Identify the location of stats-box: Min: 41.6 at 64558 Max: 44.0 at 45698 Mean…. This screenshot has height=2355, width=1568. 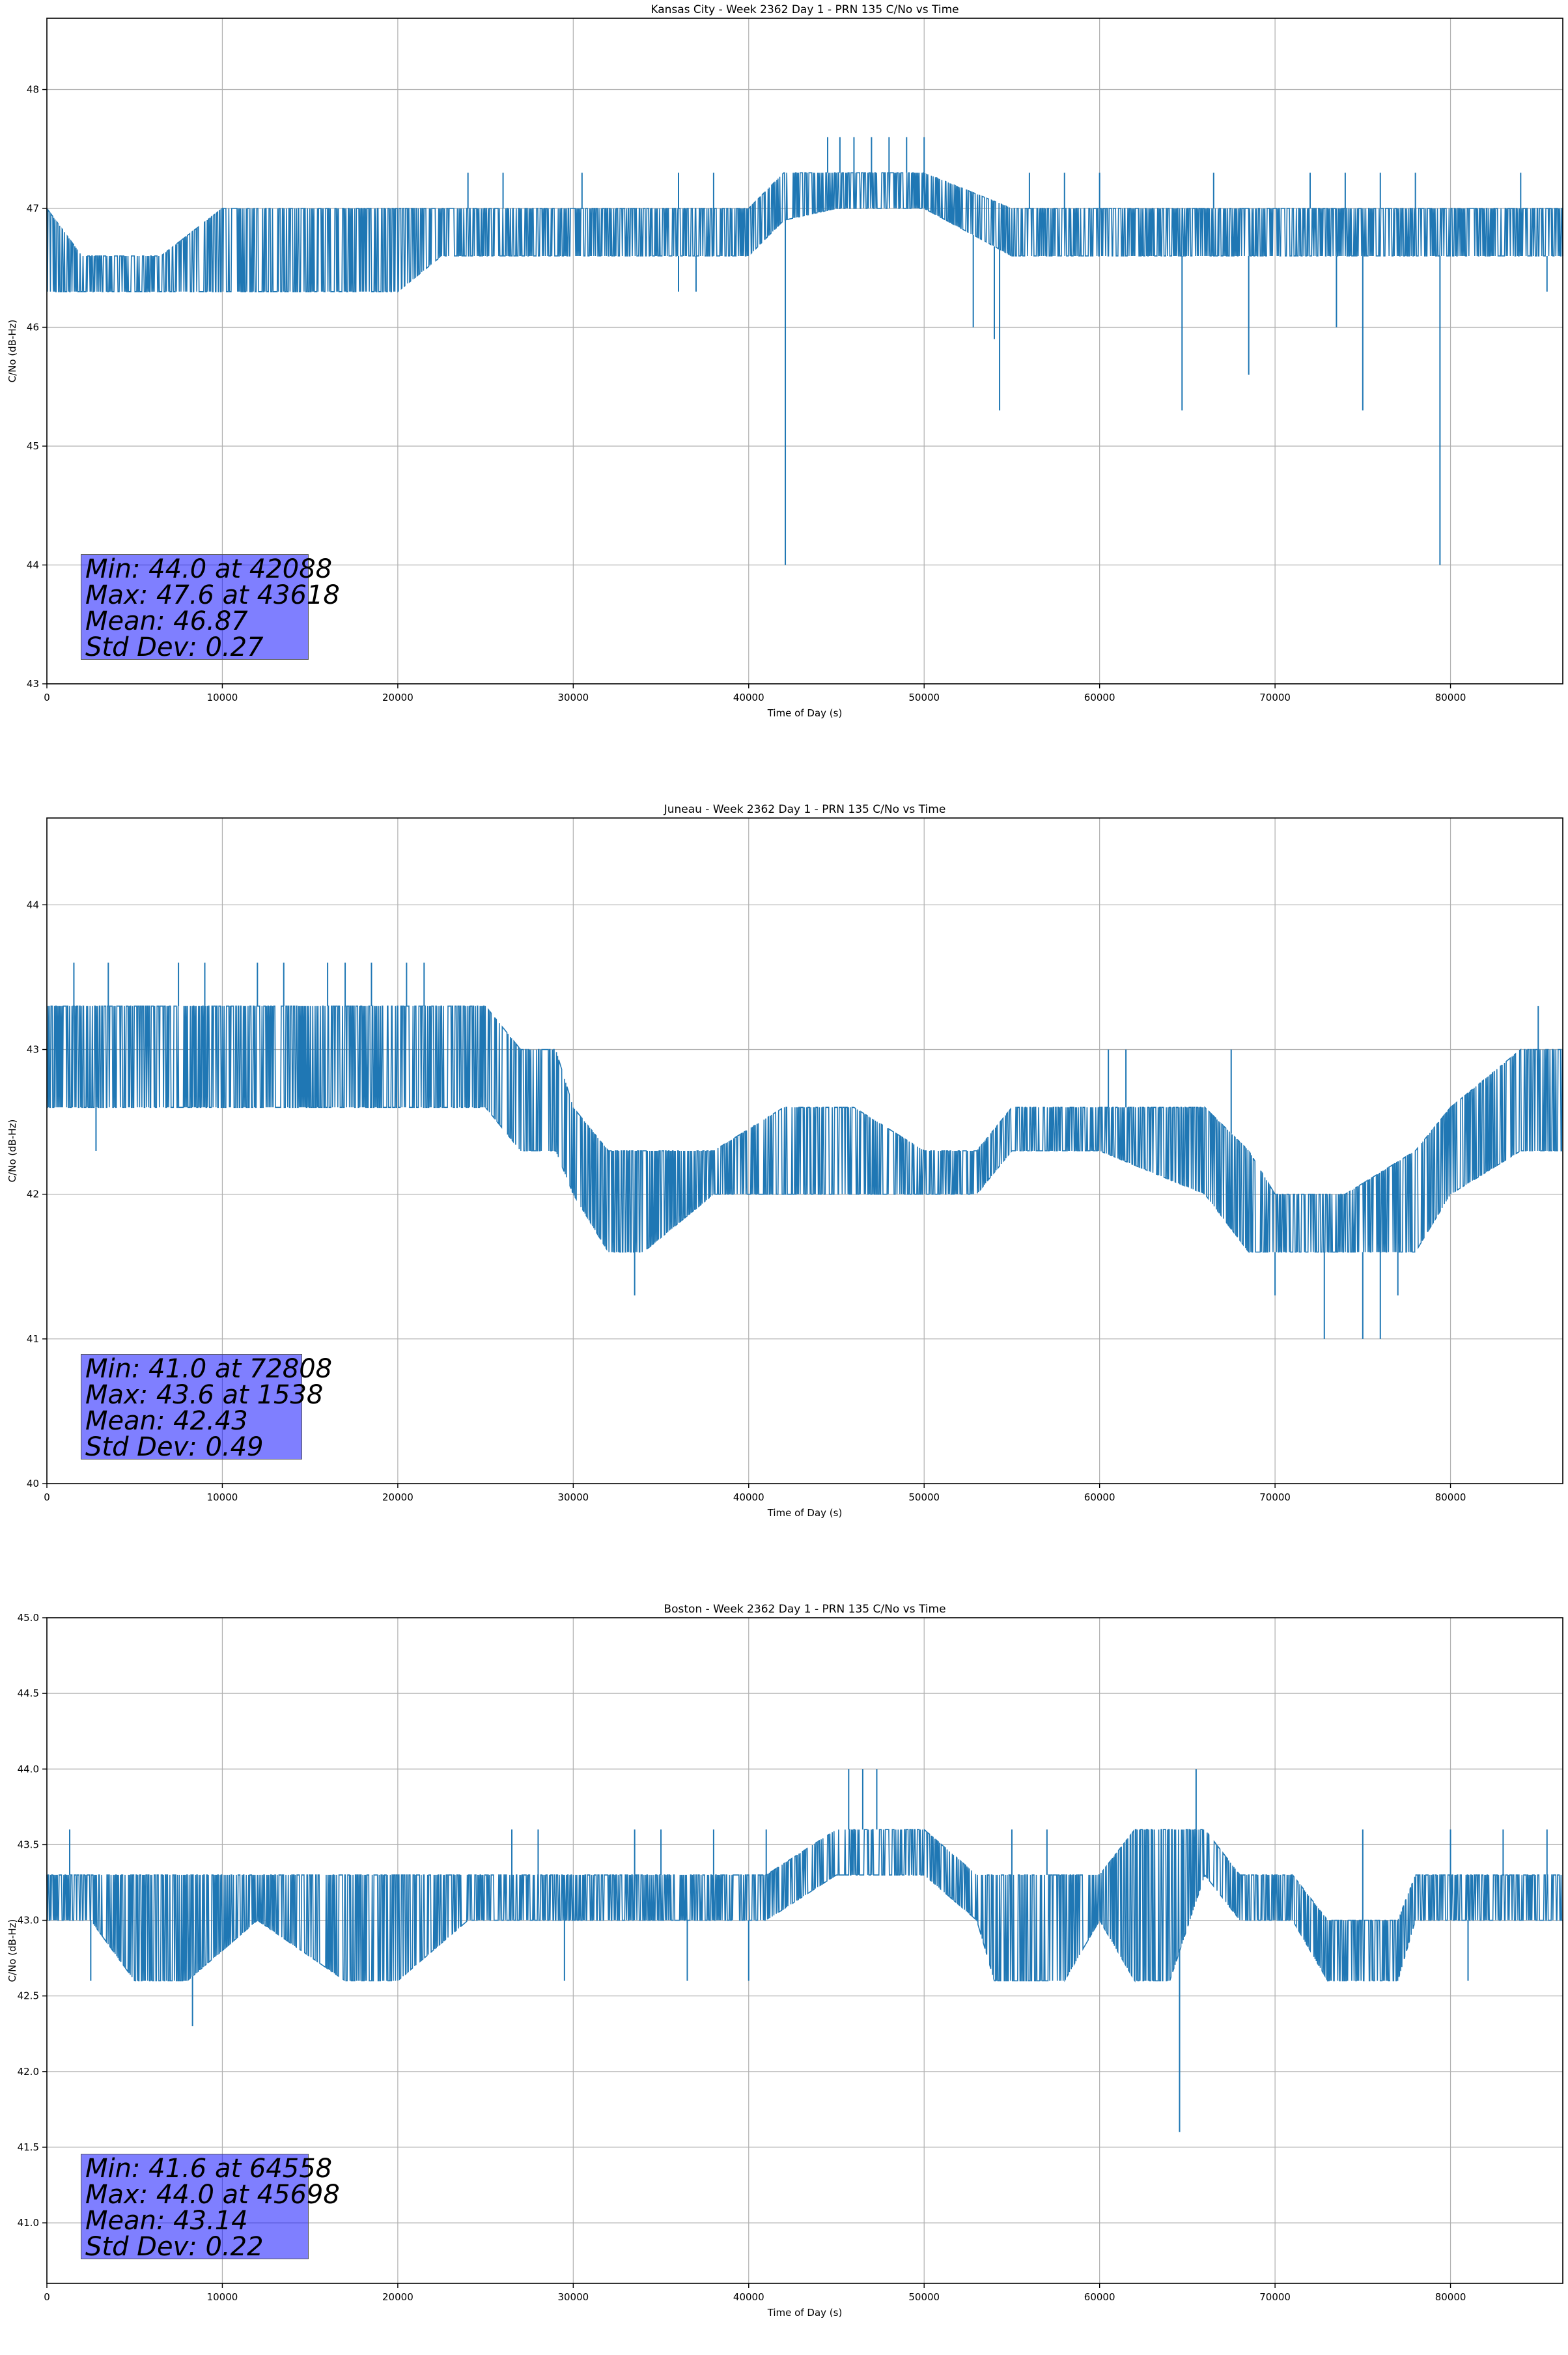
(211, 2208).